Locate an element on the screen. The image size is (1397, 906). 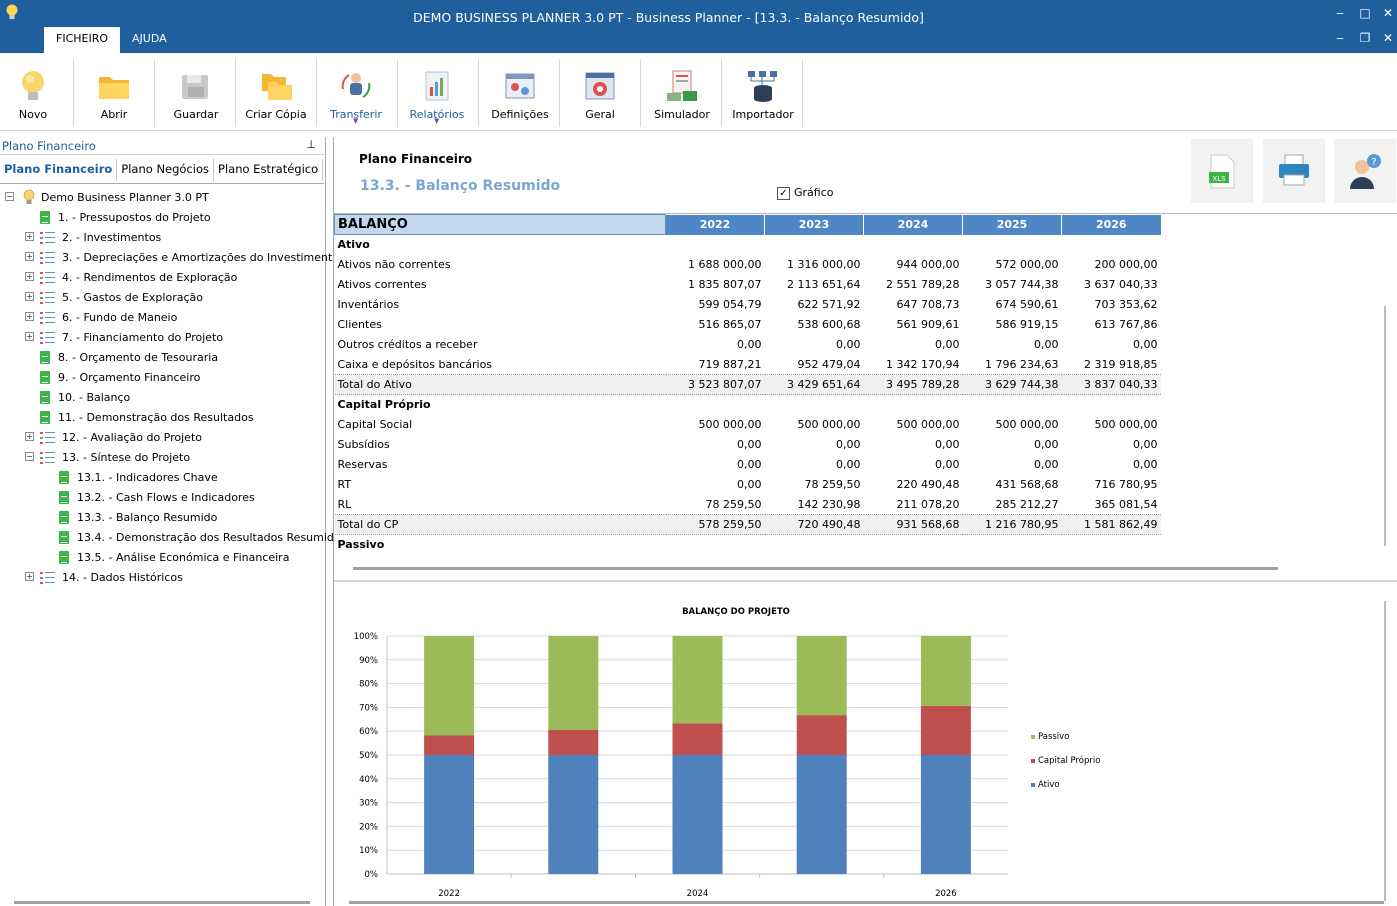
table-cell: 944 000,00 is located at coordinates (928, 264).